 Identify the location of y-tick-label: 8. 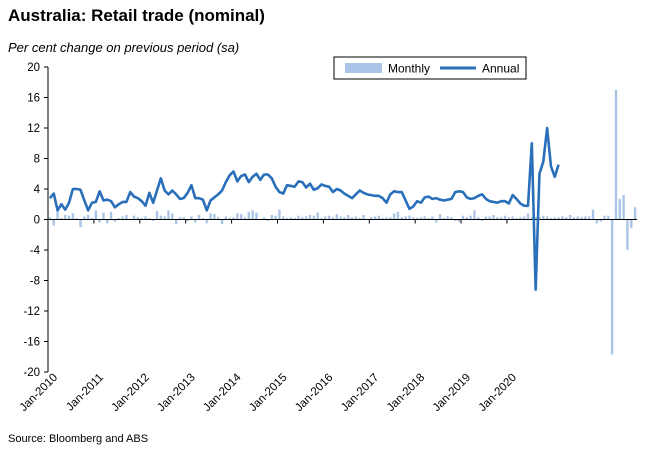
(37, 160).